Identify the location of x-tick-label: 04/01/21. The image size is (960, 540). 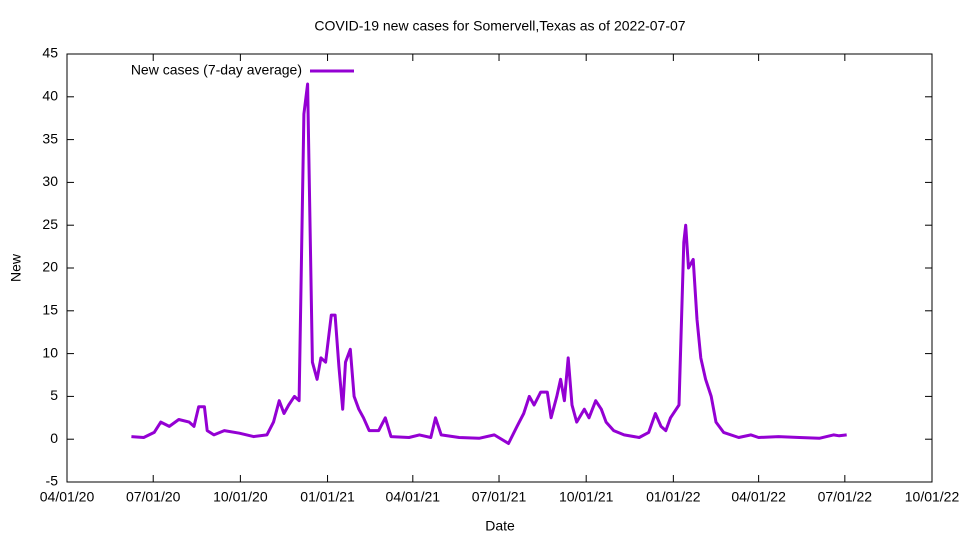
(413, 497).